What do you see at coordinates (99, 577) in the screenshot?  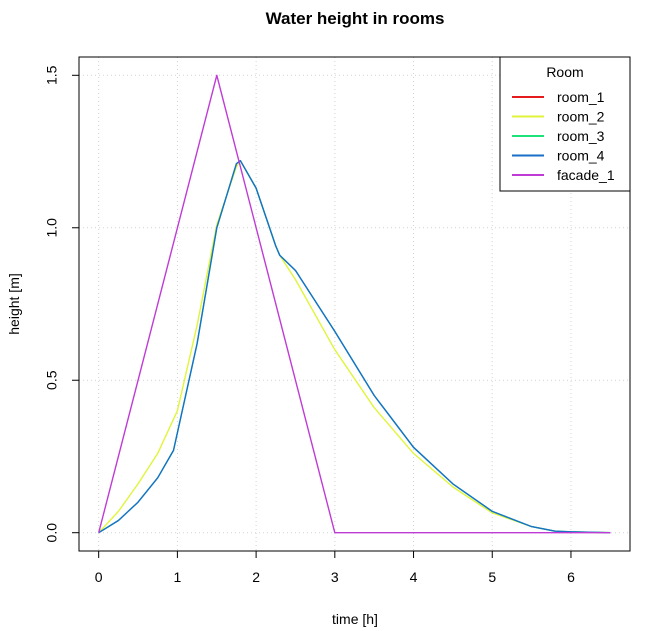 I see `x-tick-label-0: 0` at bounding box center [99, 577].